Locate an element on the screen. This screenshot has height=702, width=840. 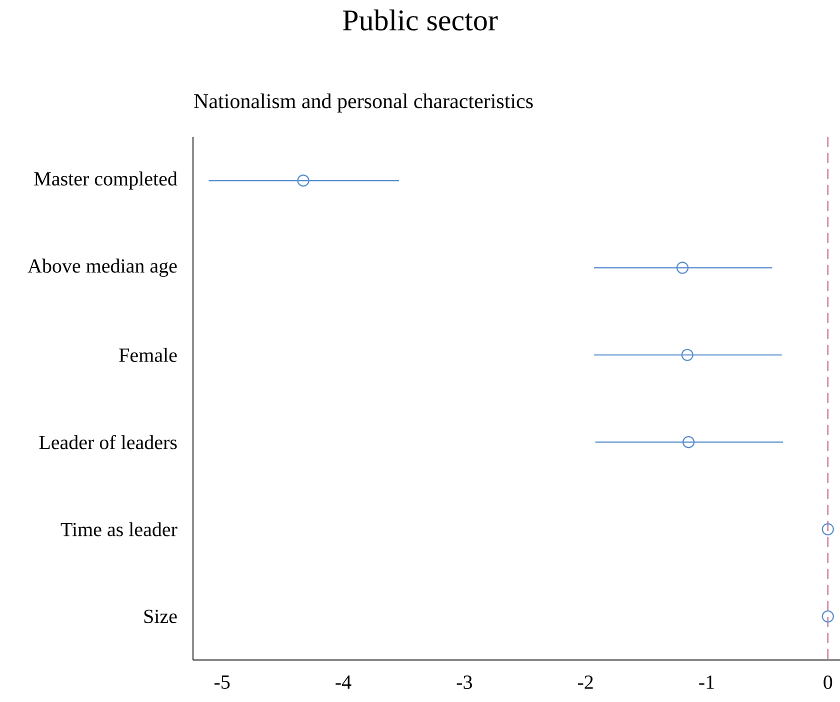
x-tick-label: -4 is located at coordinates (344, 682).